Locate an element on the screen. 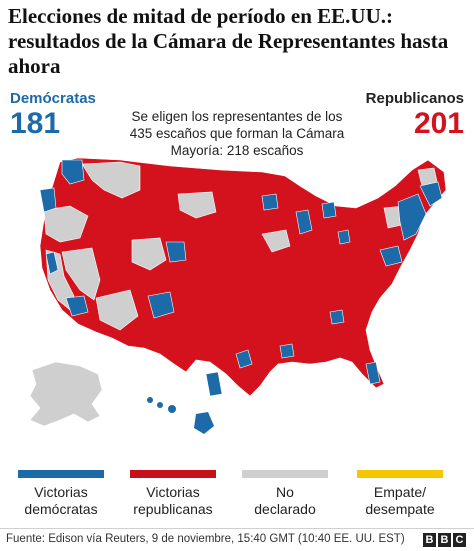 This screenshot has height=551, width=474. undeclared-midwest is located at coordinates (276, 241).